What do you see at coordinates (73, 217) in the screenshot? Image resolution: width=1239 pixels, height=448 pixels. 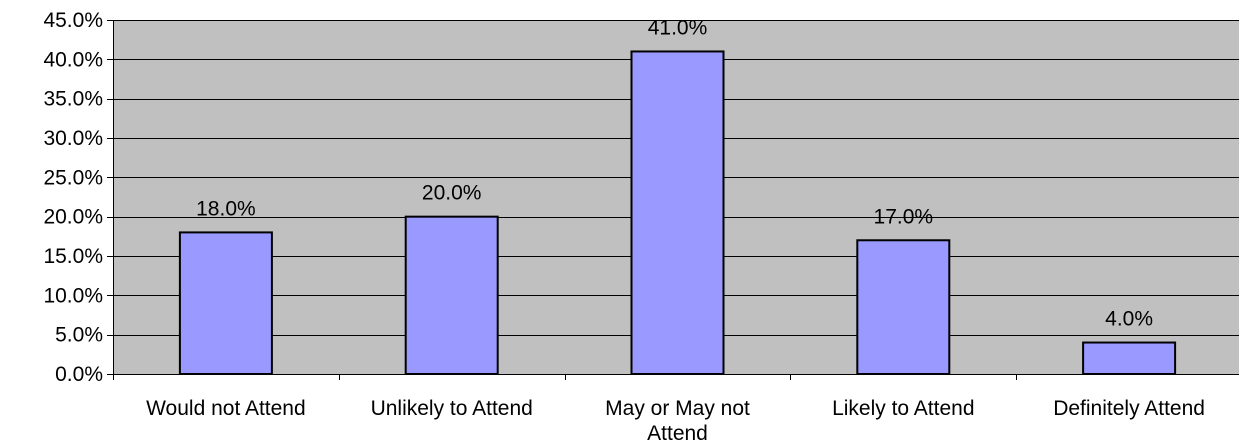 I see `y-tick-label: 20.0%` at bounding box center [73, 217].